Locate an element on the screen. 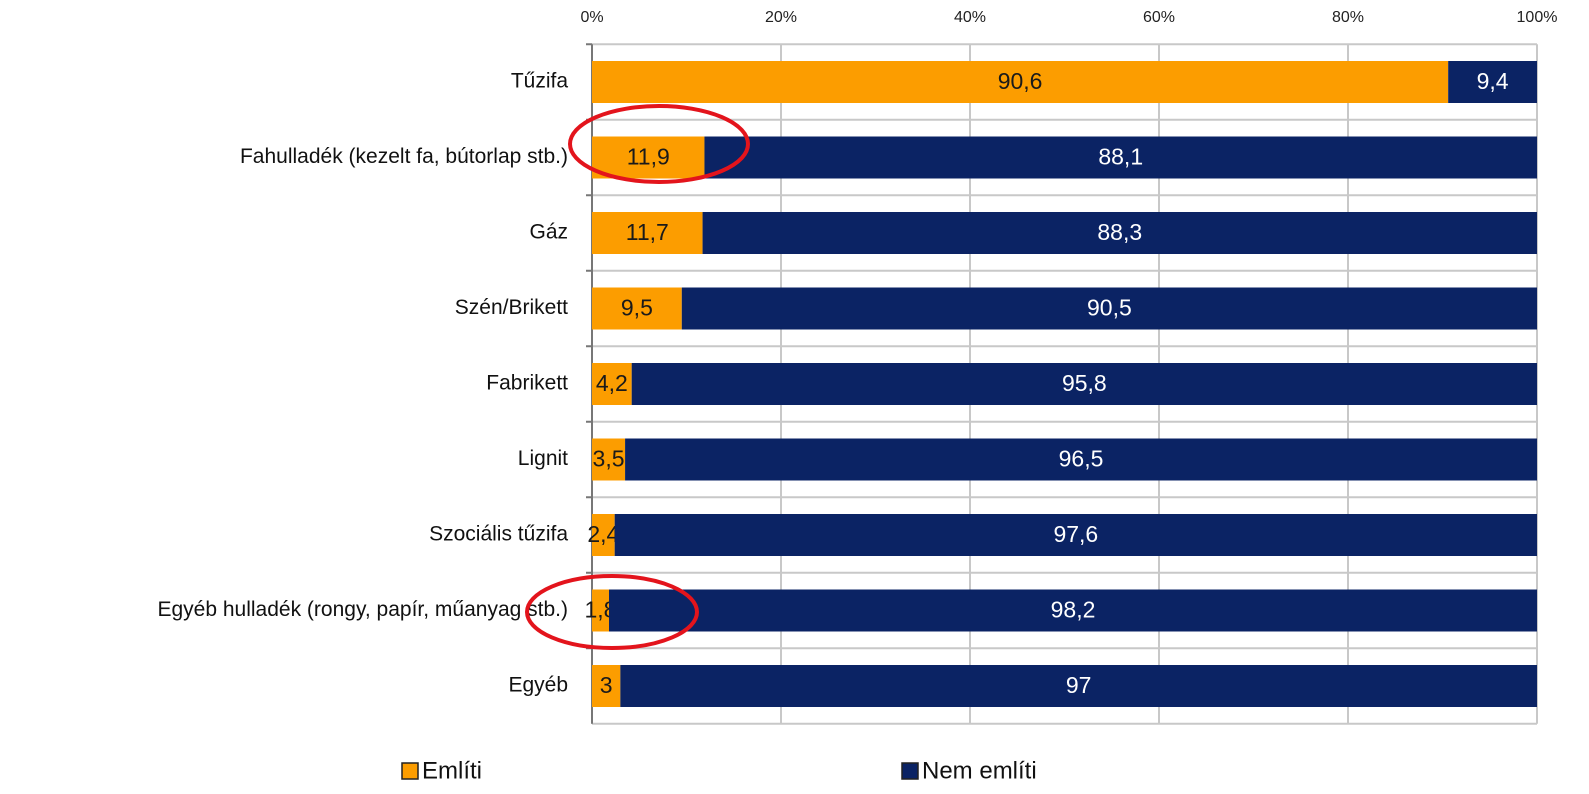  category-label: Szén/Brikett is located at coordinates (511, 307).